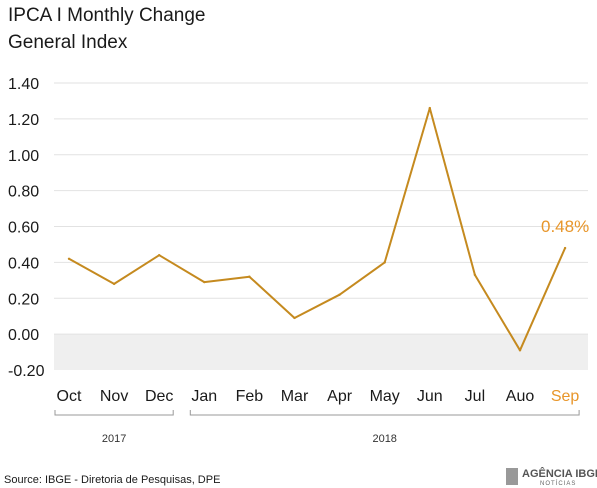 Image resolution: width=597 pixels, height=488 pixels. Describe the element at coordinates (23, 120) in the screenshot. I see `y-tick-label: 1.20` at that location.